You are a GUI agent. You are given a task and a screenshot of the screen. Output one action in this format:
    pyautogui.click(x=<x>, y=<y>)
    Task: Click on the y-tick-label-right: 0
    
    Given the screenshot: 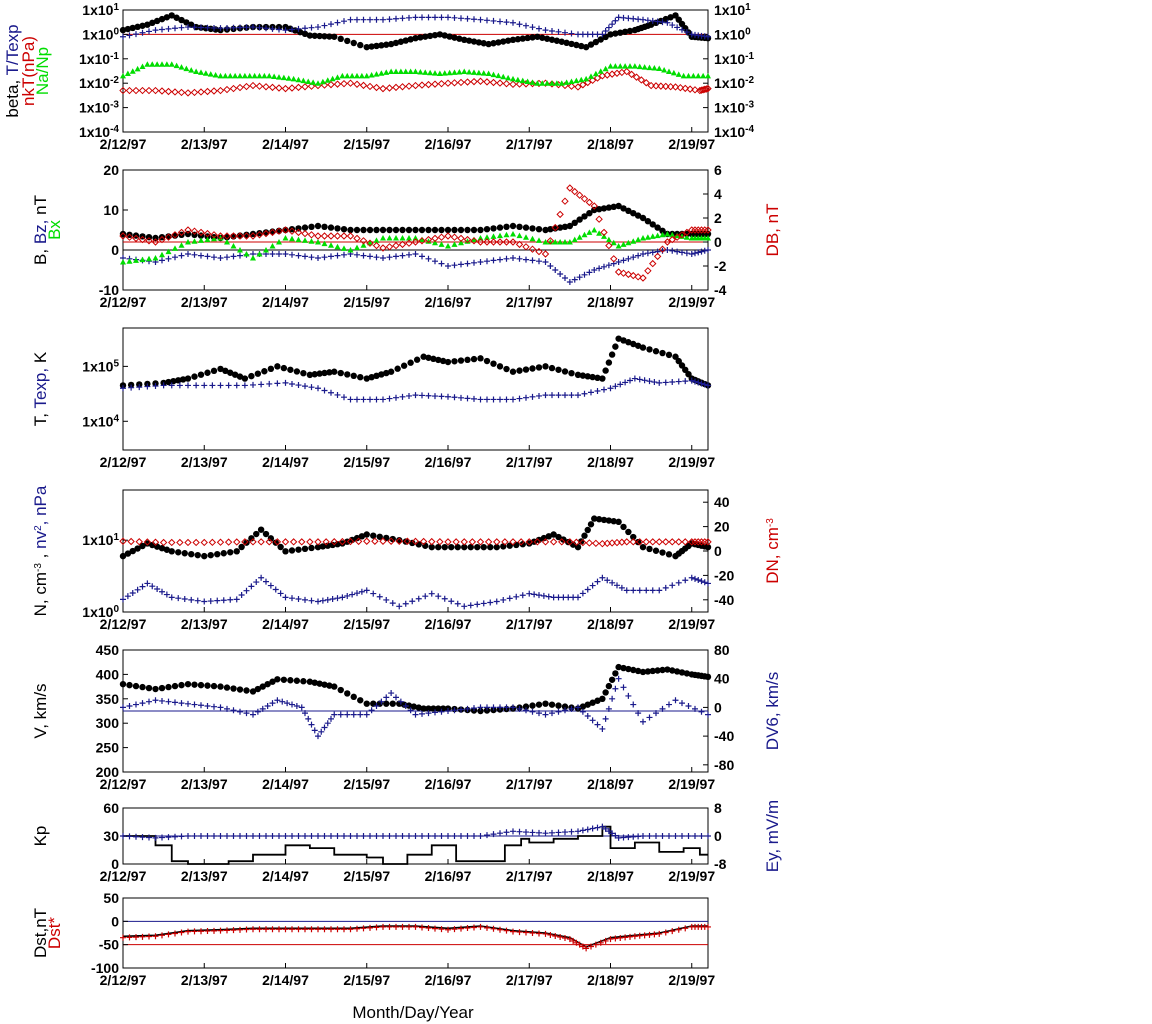 What is the action you would take?
    pyautogui.click(x=718, y=836)
    